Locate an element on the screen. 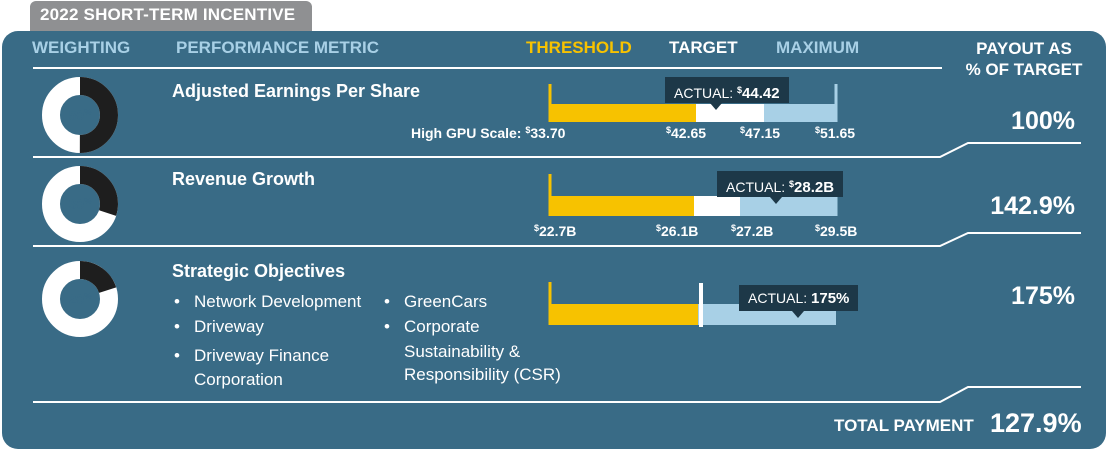 This screenshot has width=1108, height=450. actual-value-revenue: 28.2B is located at coordinates (814, 187).